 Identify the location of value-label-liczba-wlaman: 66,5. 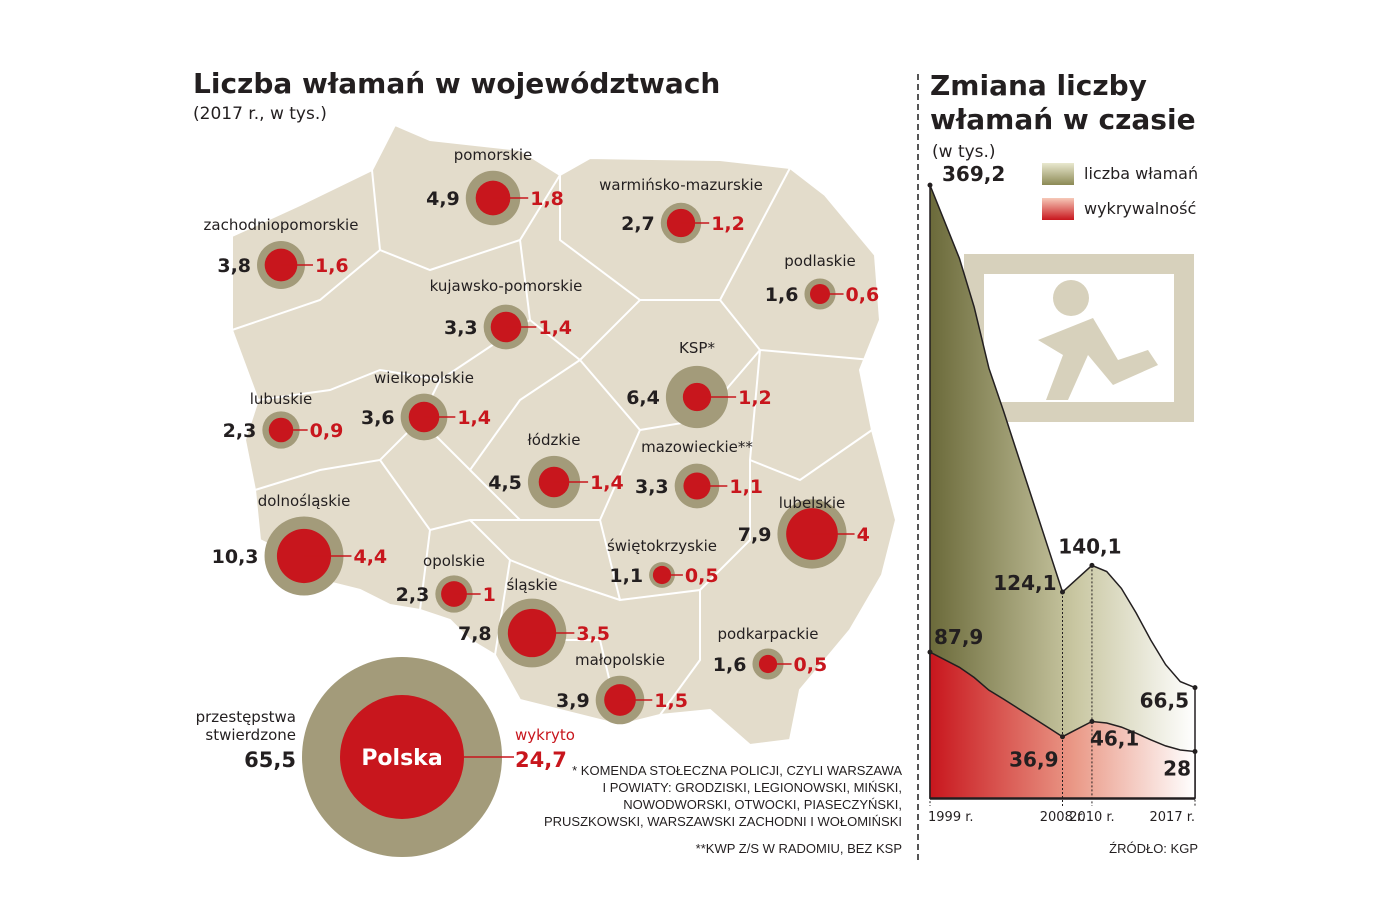
(1164, 701).